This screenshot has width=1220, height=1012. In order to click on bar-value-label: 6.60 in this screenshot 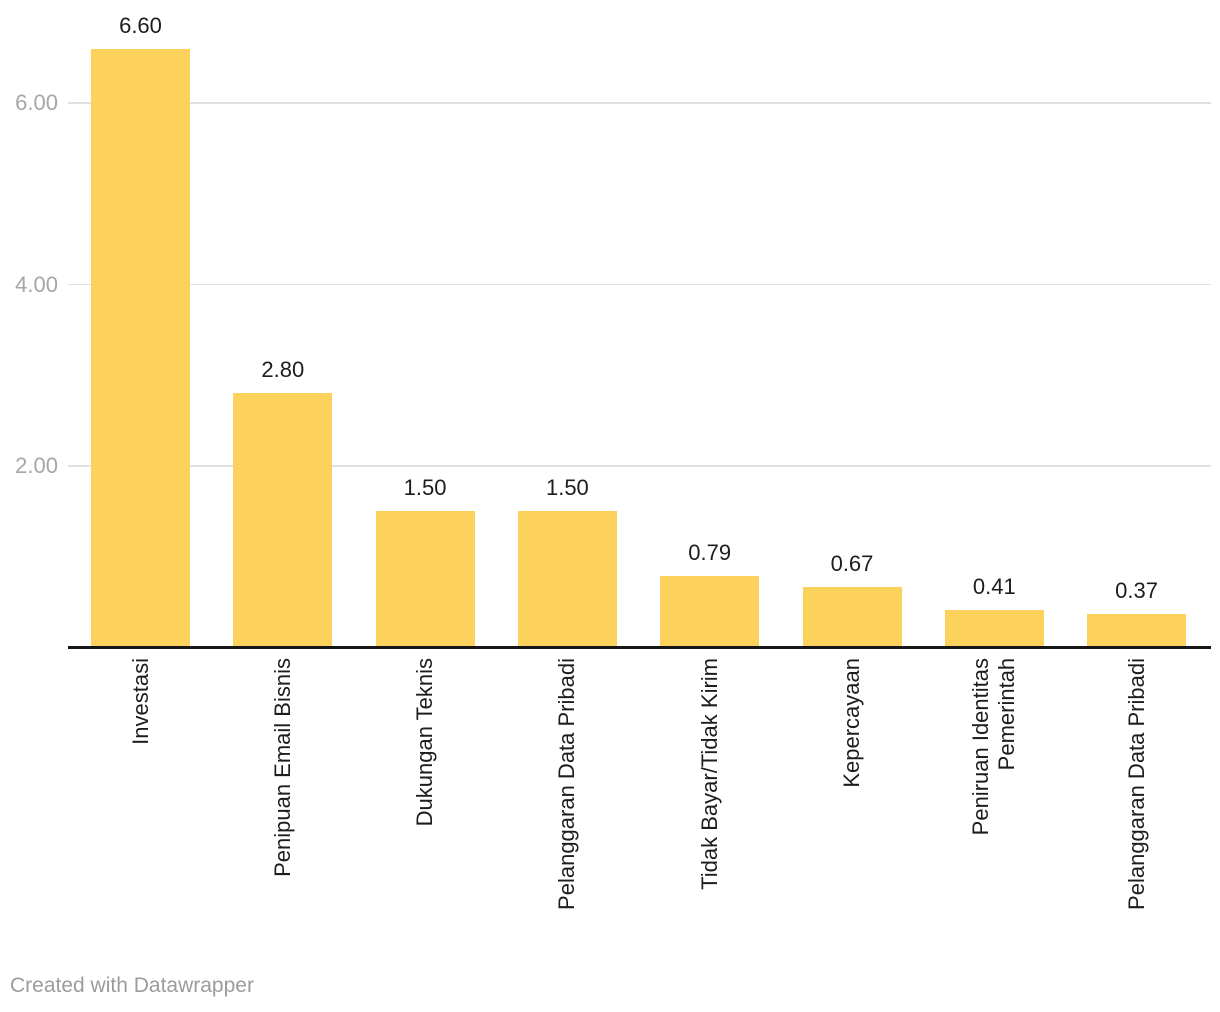, I will do `click(140, 25)`.